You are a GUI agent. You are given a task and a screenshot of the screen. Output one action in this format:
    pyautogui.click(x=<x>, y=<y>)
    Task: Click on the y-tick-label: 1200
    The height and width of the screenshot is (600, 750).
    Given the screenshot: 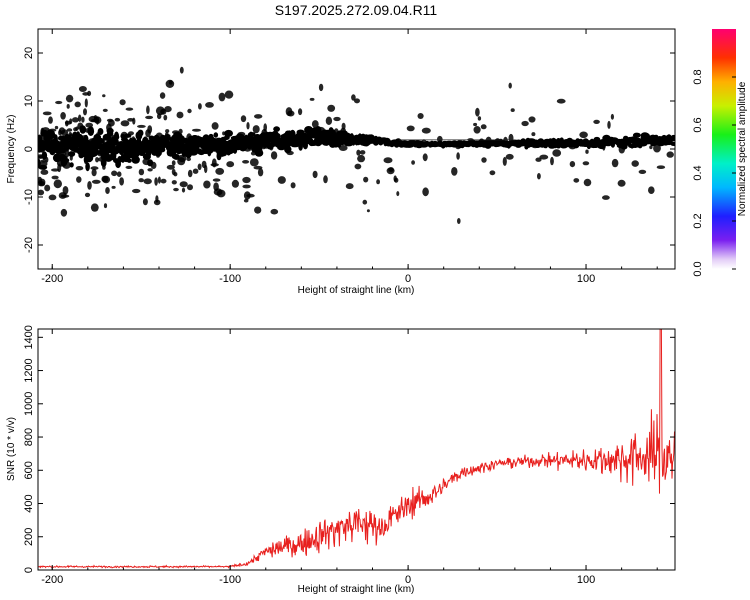 What is the action you would take?
    pyautogui.click(x=29, y=370)
    